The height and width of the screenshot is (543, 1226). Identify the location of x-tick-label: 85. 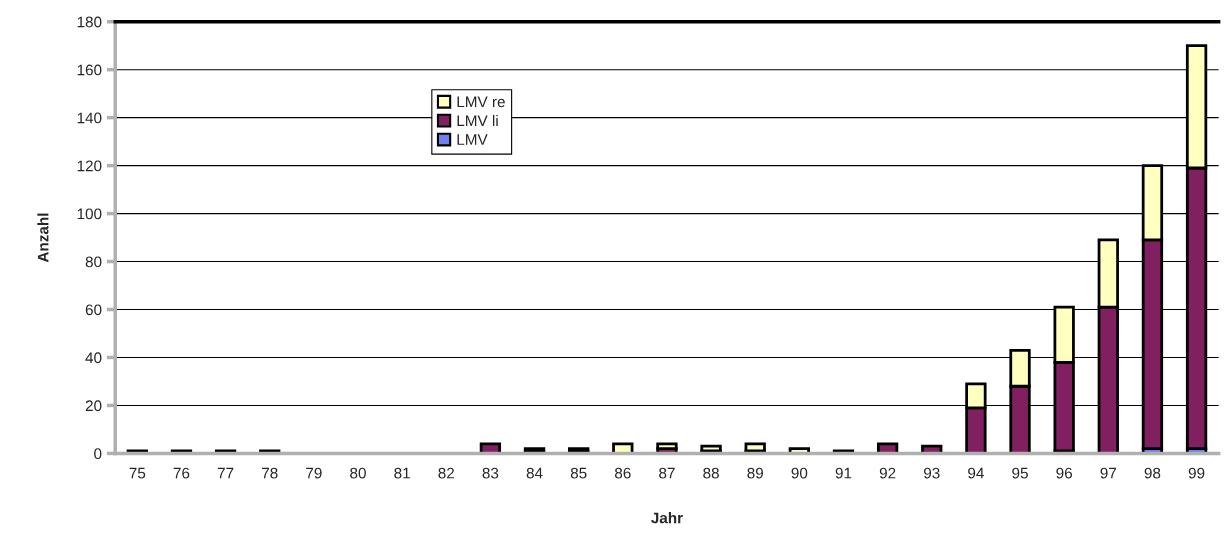
(578, 473).